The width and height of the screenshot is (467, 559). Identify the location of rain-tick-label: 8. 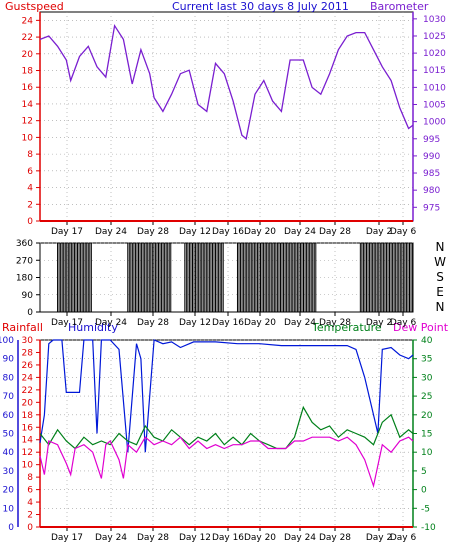
(30, 478).